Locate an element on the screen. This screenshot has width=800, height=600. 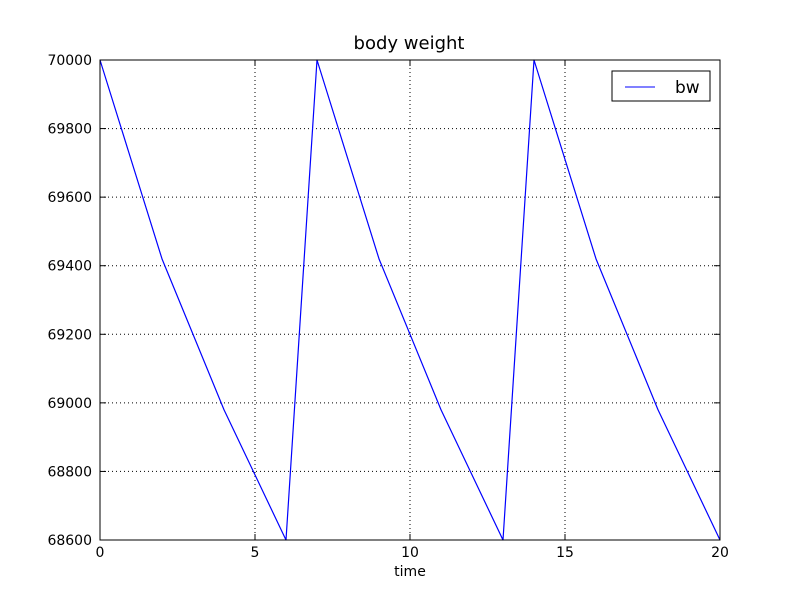
legend: bw is located at coordinates (661, 86).